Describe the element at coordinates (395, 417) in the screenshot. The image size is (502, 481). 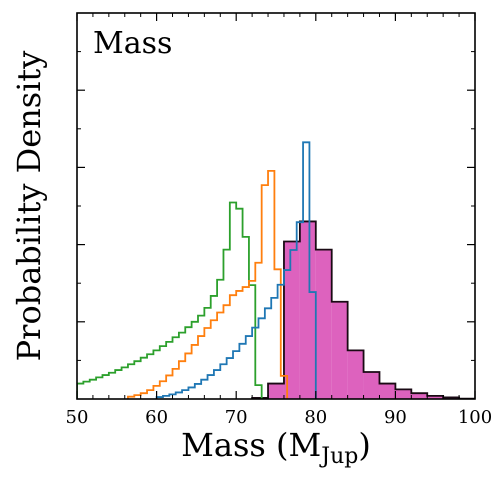
I see `x-tick-label: 90` at that location.